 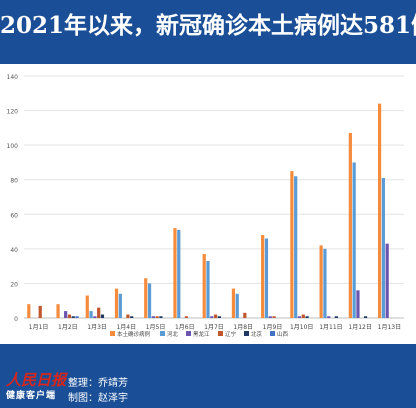 What do you see at coordinates (301, 327) in the screenshot?
I see `x-tick-label: 1月10日` at bounding box center [301, 327].